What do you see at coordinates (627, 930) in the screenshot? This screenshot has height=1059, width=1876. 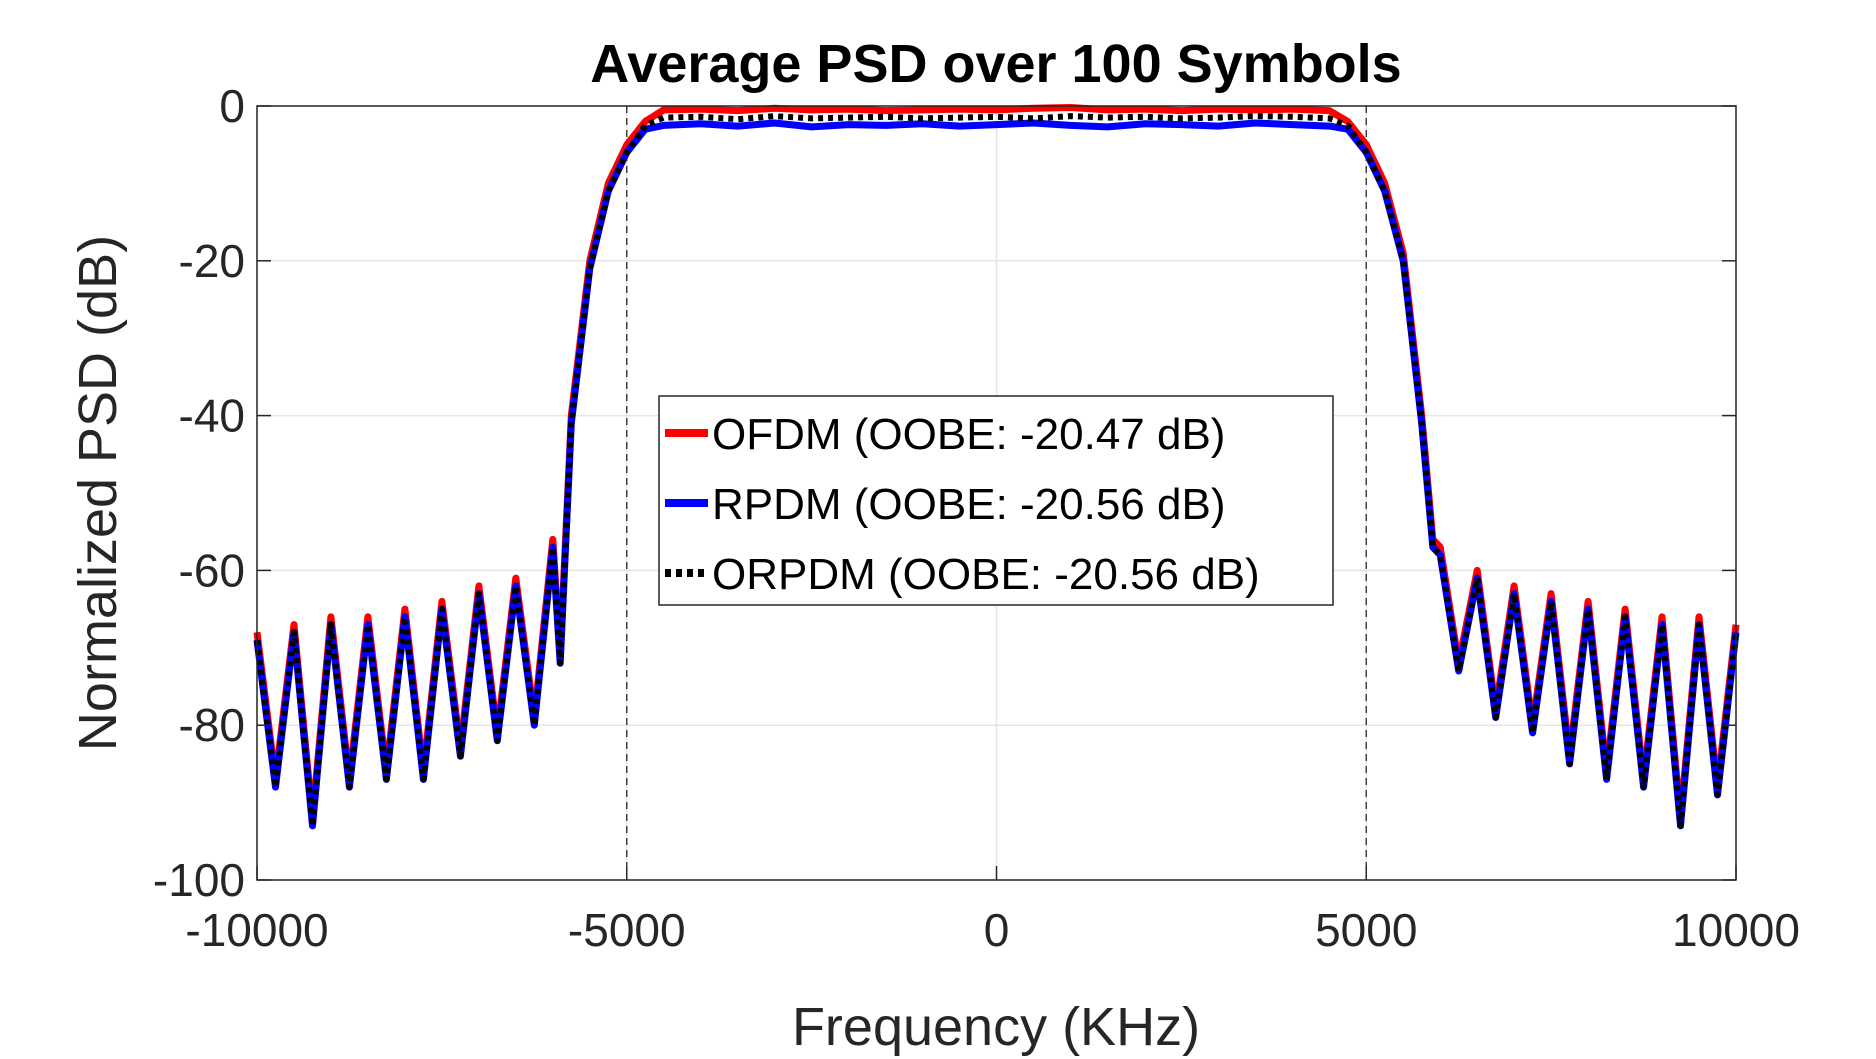 I see `x-tick-label: -5000` at bounding box center [627, 930].